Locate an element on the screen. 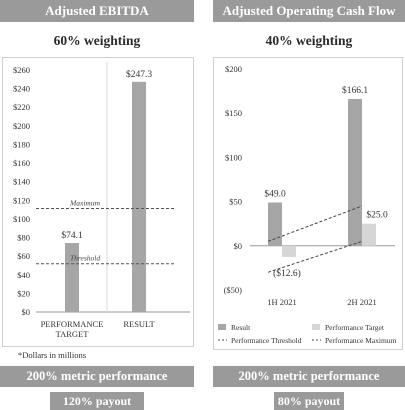  ebitda-y-tick-label: $160 is located at coordinates (21, 163).